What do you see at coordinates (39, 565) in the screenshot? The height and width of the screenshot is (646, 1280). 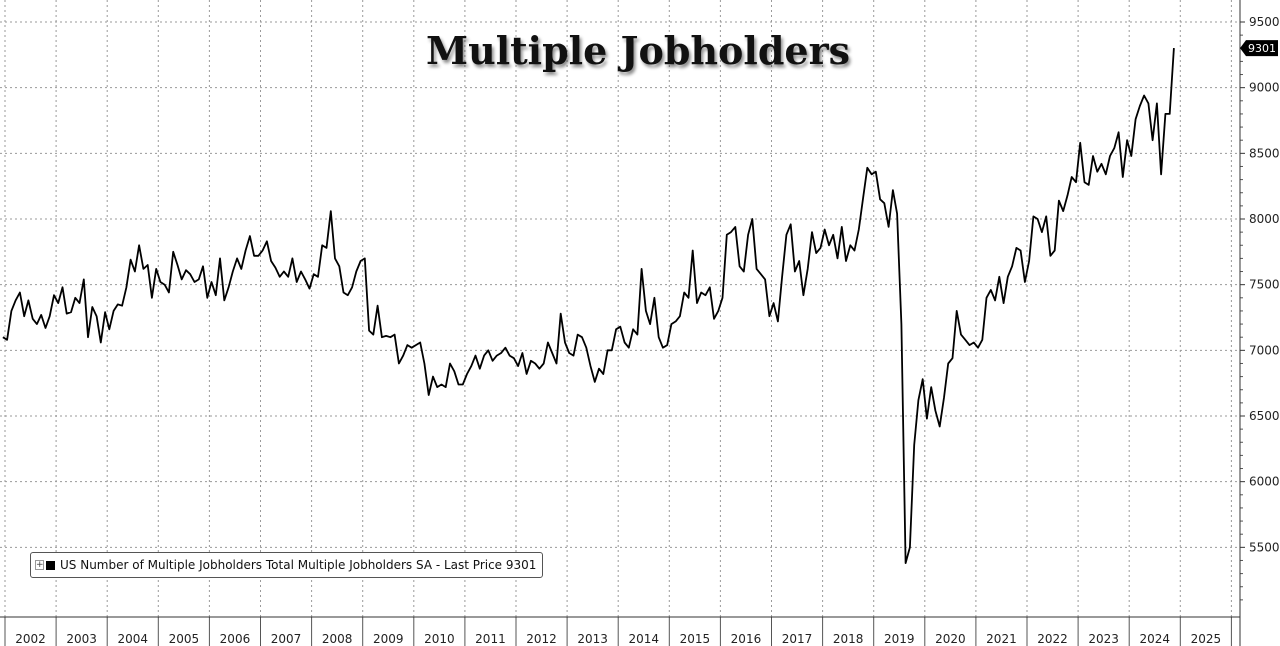 I see `expand-icon: +` at bounding box center [39, 565].